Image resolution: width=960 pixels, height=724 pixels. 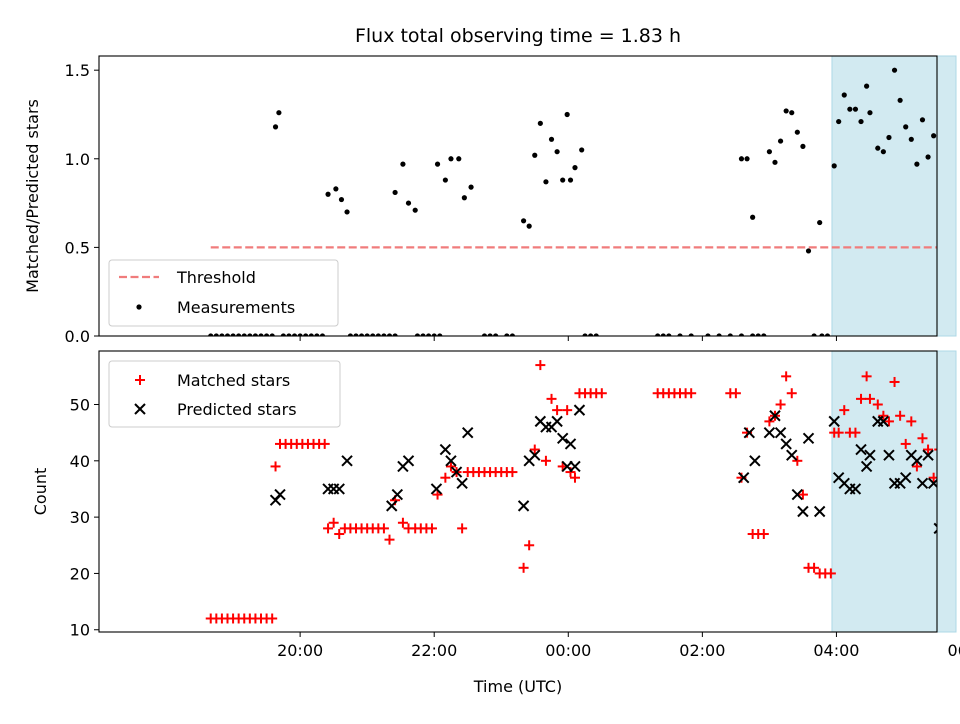 What do you see at coordinates (80, 461) in the screenshot?
I see `y-tick-label: 40` at bounding box center [80, 461].